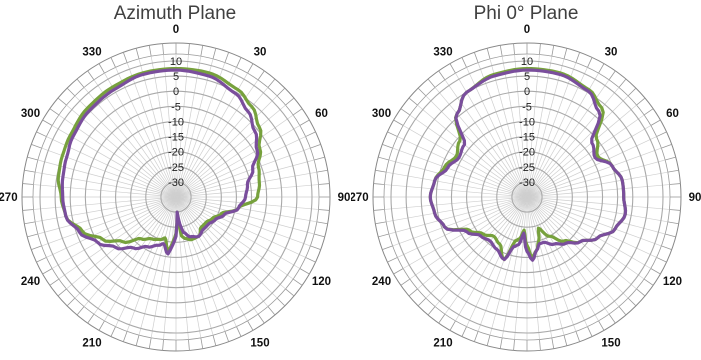 The width and height of the screenshot is (701, 360). I want to click on radial-tick-label: -10, so click(527, 122).